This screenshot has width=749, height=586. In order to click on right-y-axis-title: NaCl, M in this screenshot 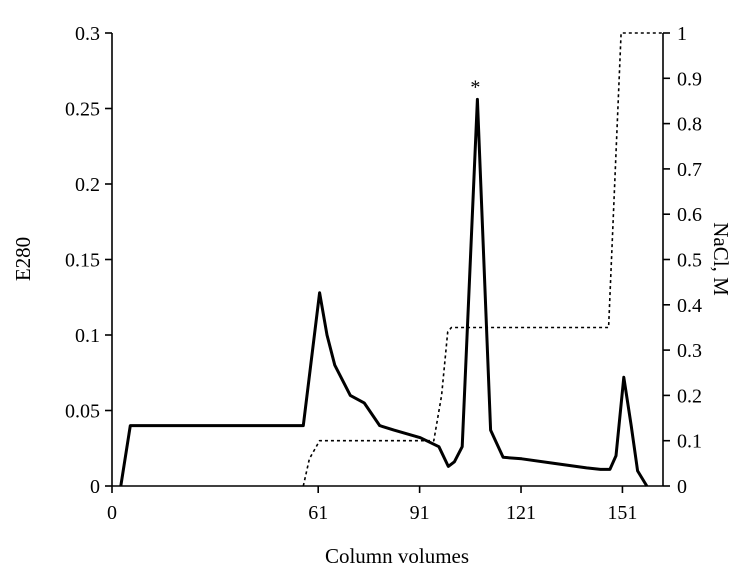, I will do `click(721, 259)`.